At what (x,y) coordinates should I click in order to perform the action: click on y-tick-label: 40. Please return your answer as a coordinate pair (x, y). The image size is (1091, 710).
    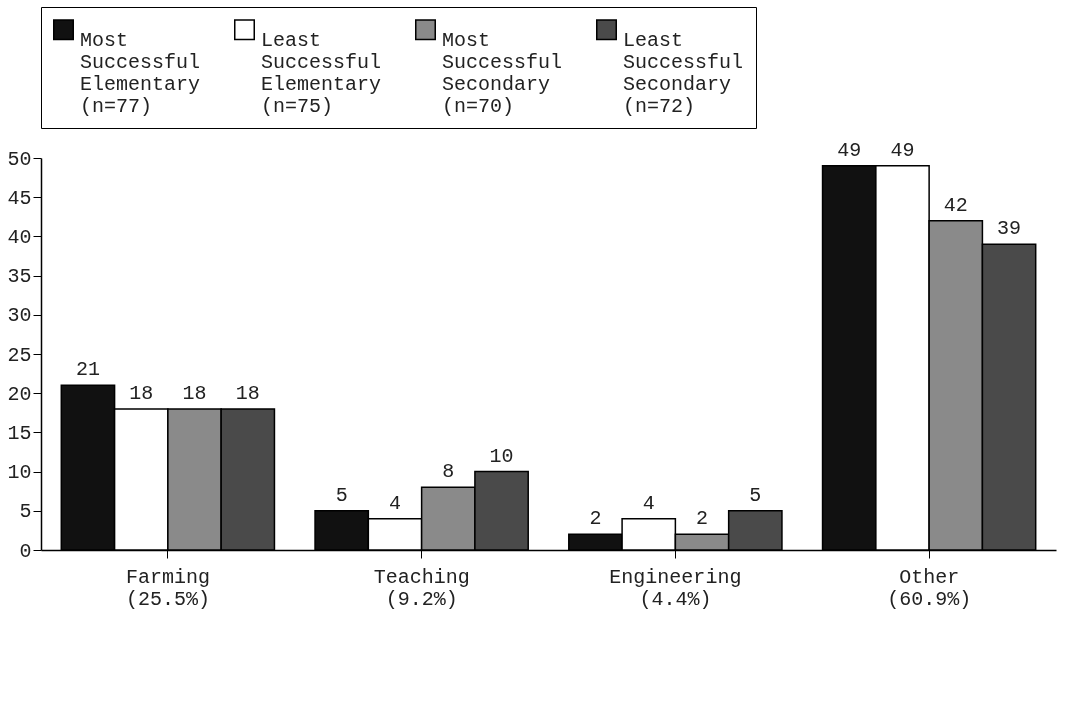
    Looking at the image, I should click on (19, 237).